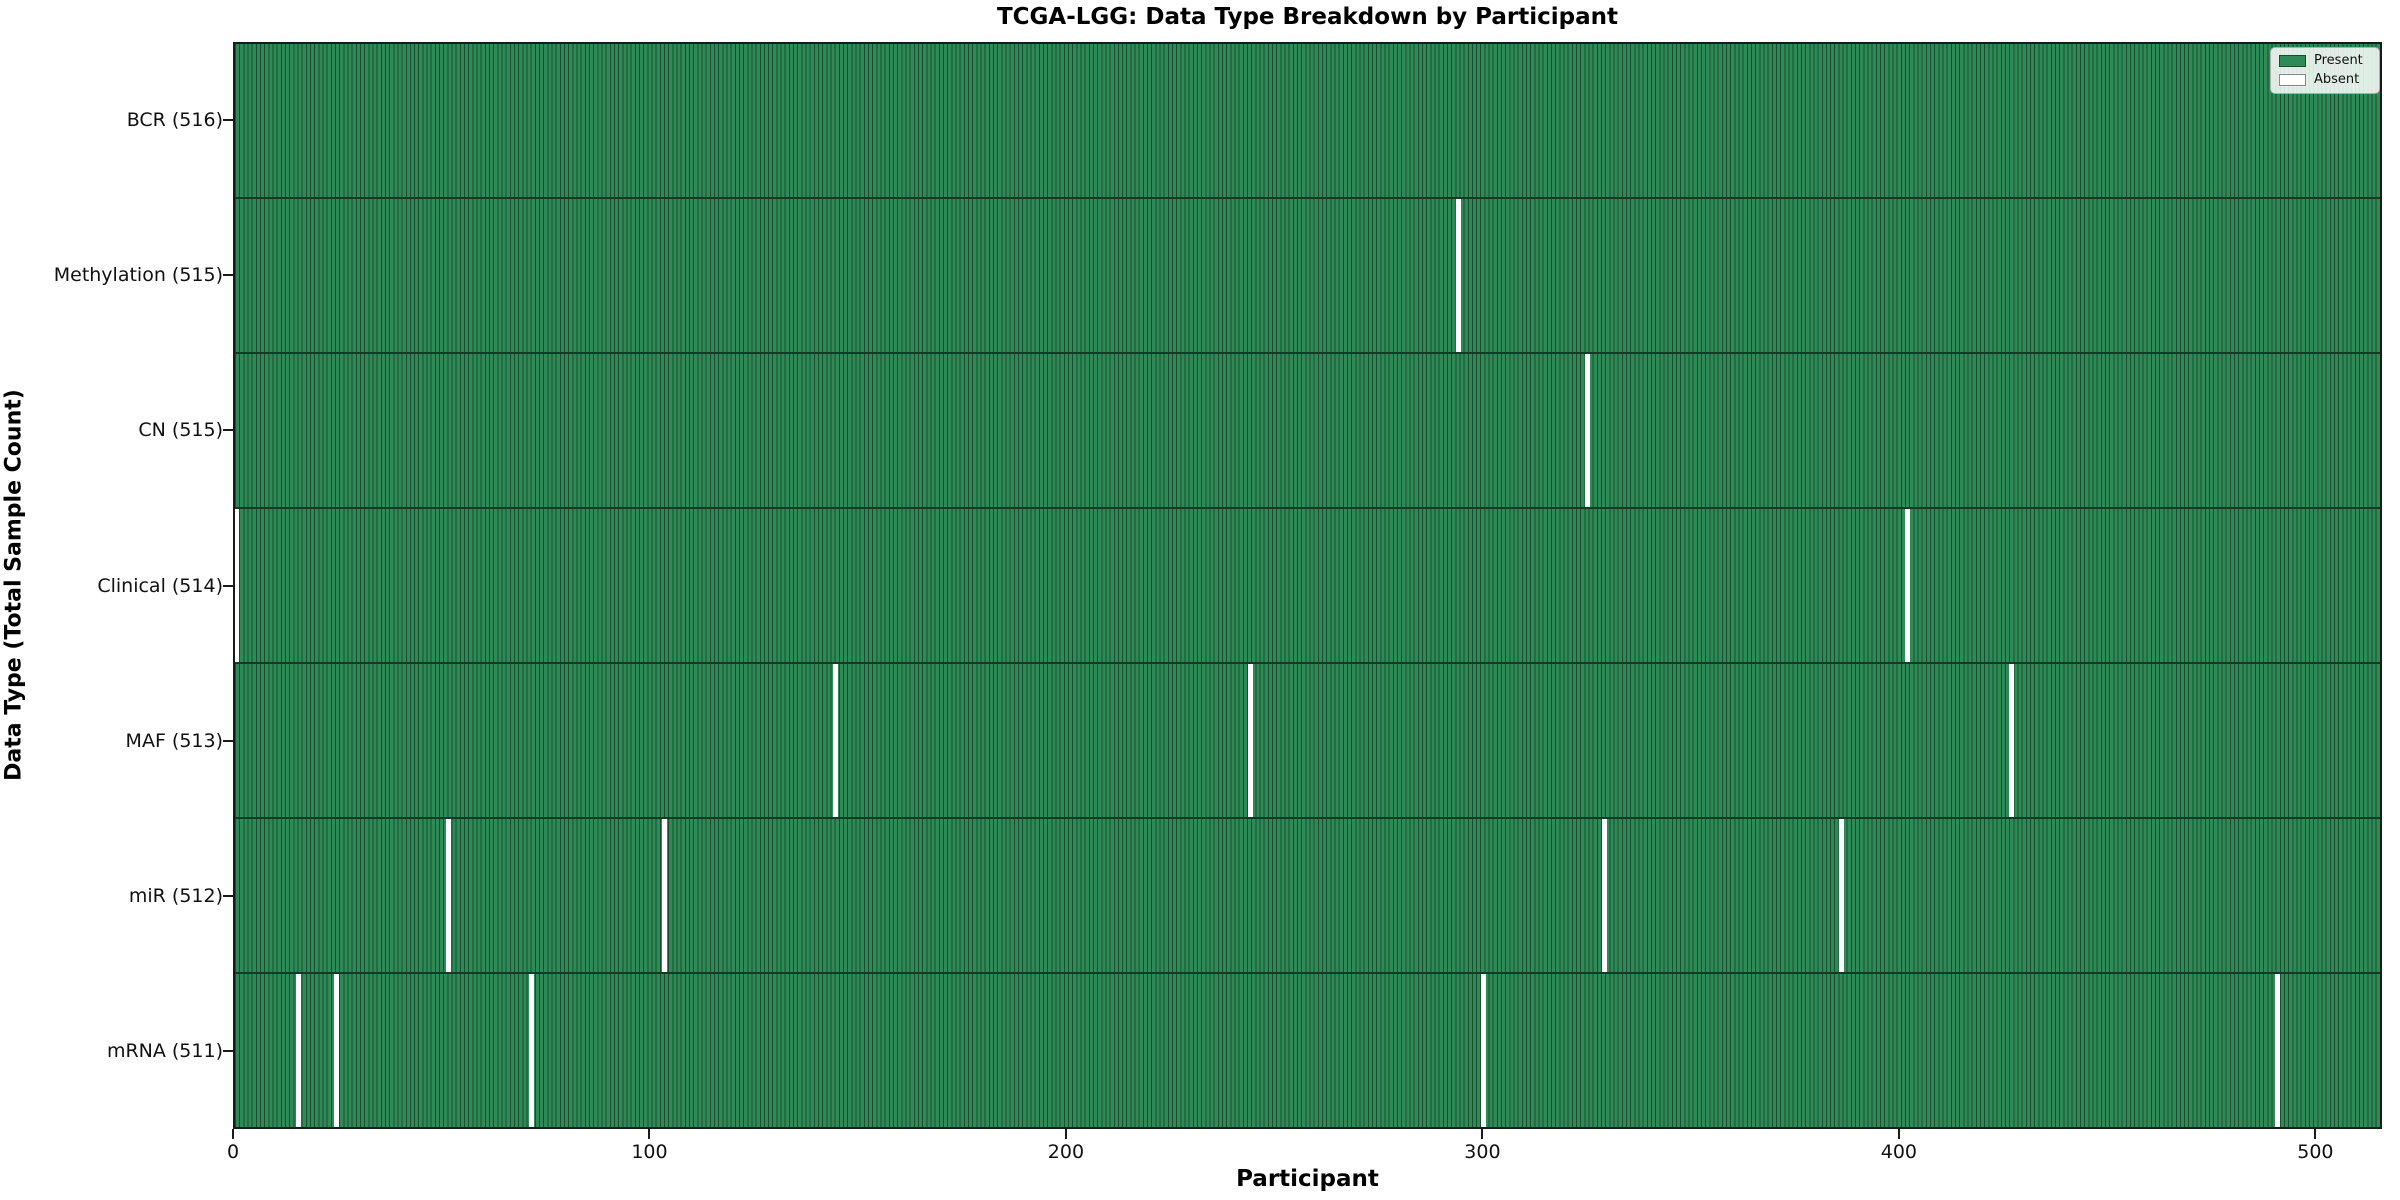 Image resolution: width=2400 pixels, height=1200 pixels. What do you see at coordinates (2325, 70) in the screenshot?
I see `legend: Present Absent` at bounding box center [2325, 70].